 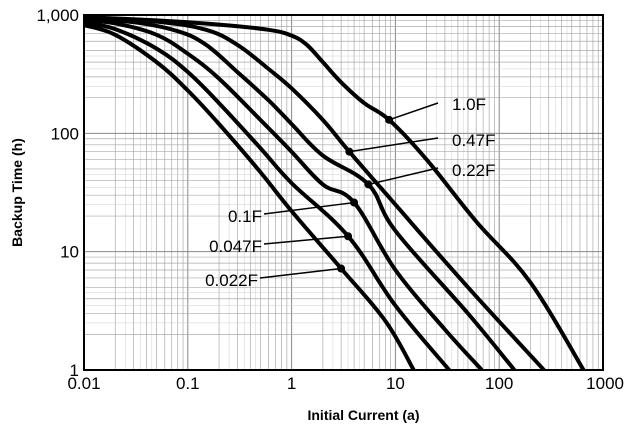 I want to click on x-tick-label: 1, so click(x=291, y=383).